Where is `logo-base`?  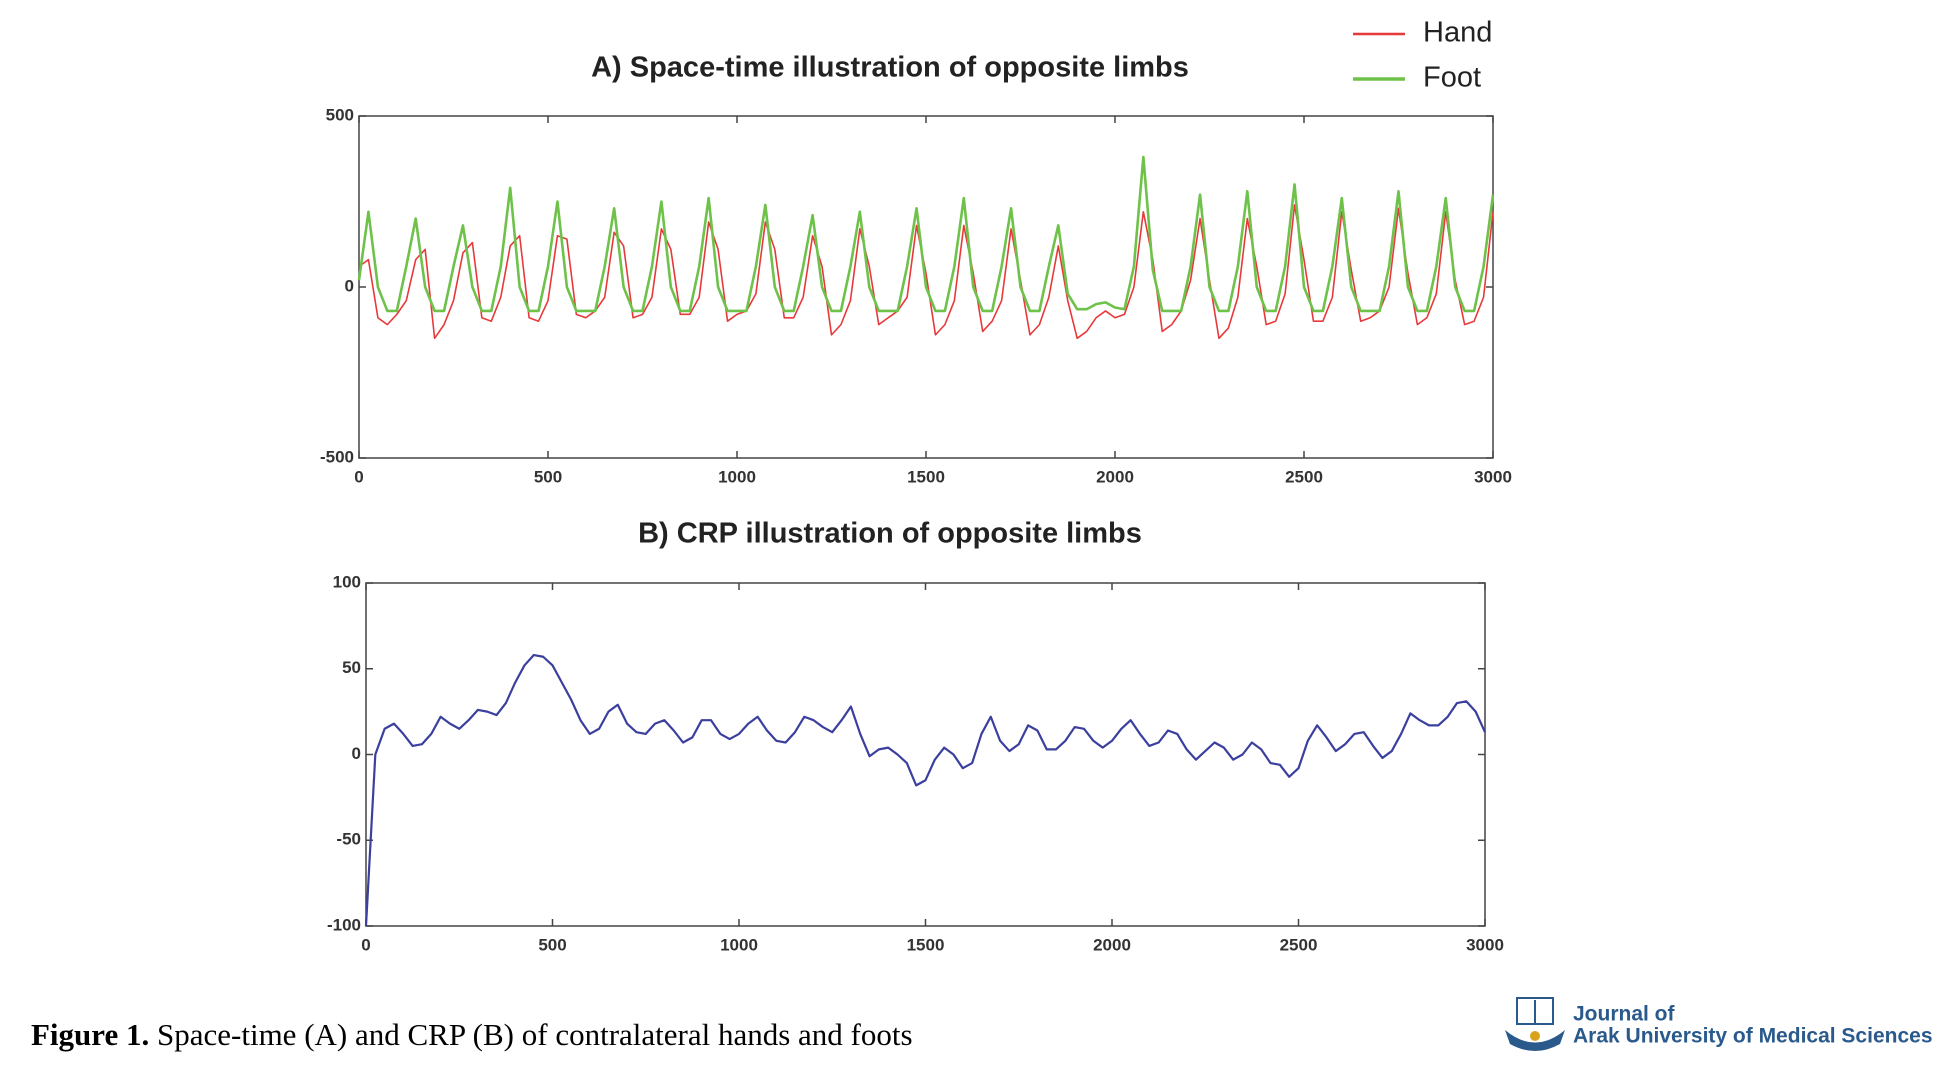 logo-base is located at coordinates (1535, 1040).